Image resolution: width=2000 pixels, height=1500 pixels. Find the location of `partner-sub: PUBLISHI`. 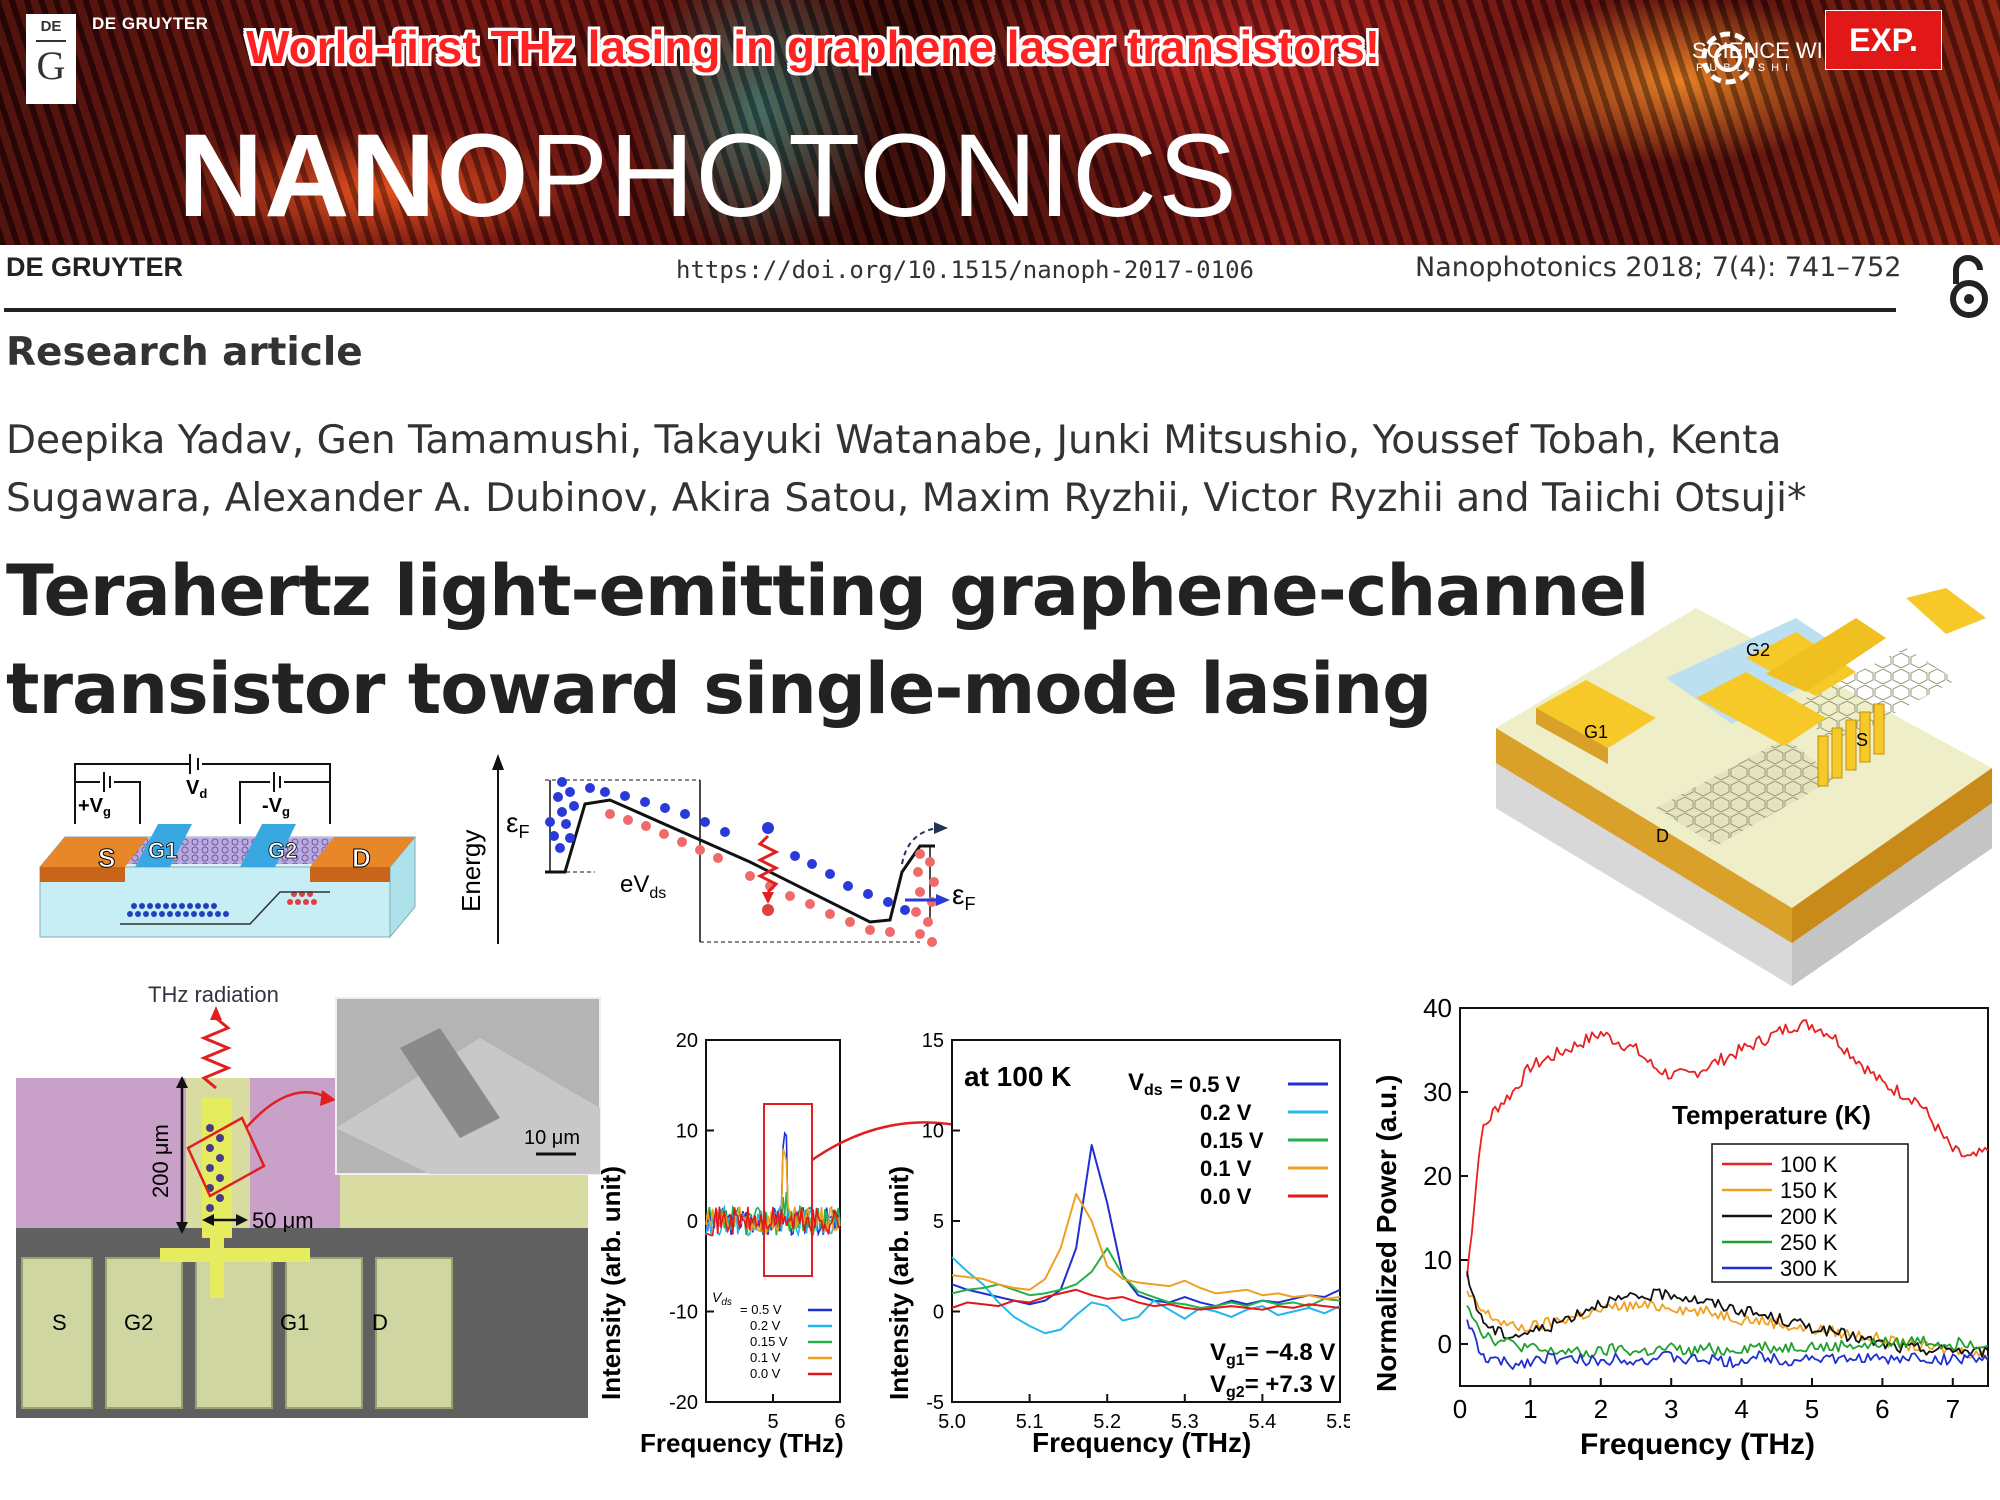

partner-sub: PUBLISHI is located at coordinates (1745, 68).